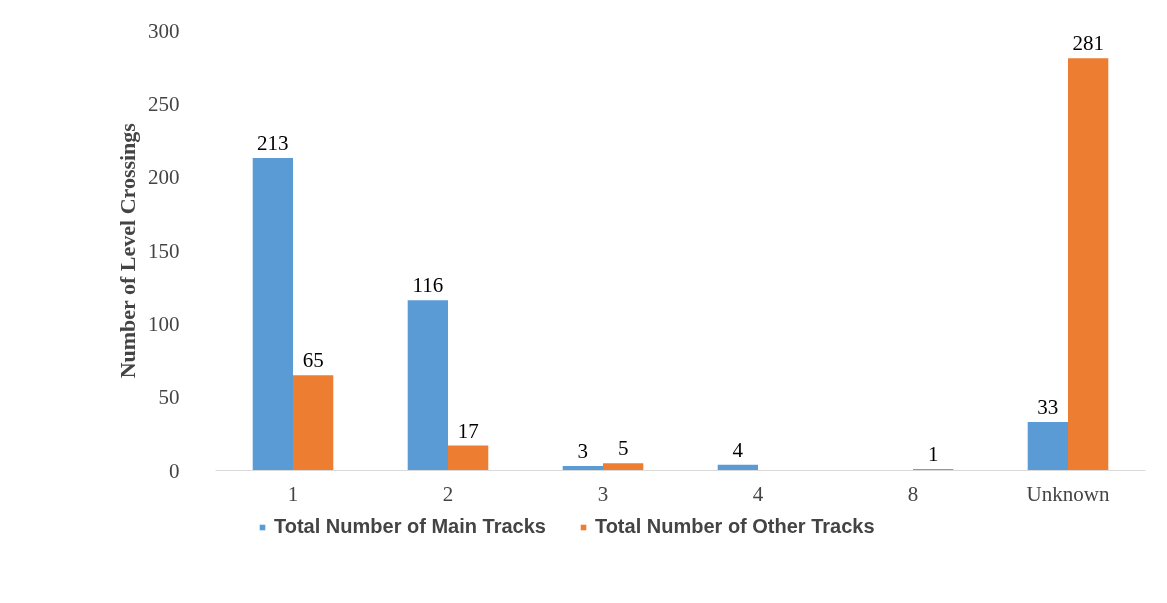 The image size is (1167, 603). What do you see at coordinates (738, 449) in the screenshot?
I see `data-label: 4` at bounding box center [738, 449].